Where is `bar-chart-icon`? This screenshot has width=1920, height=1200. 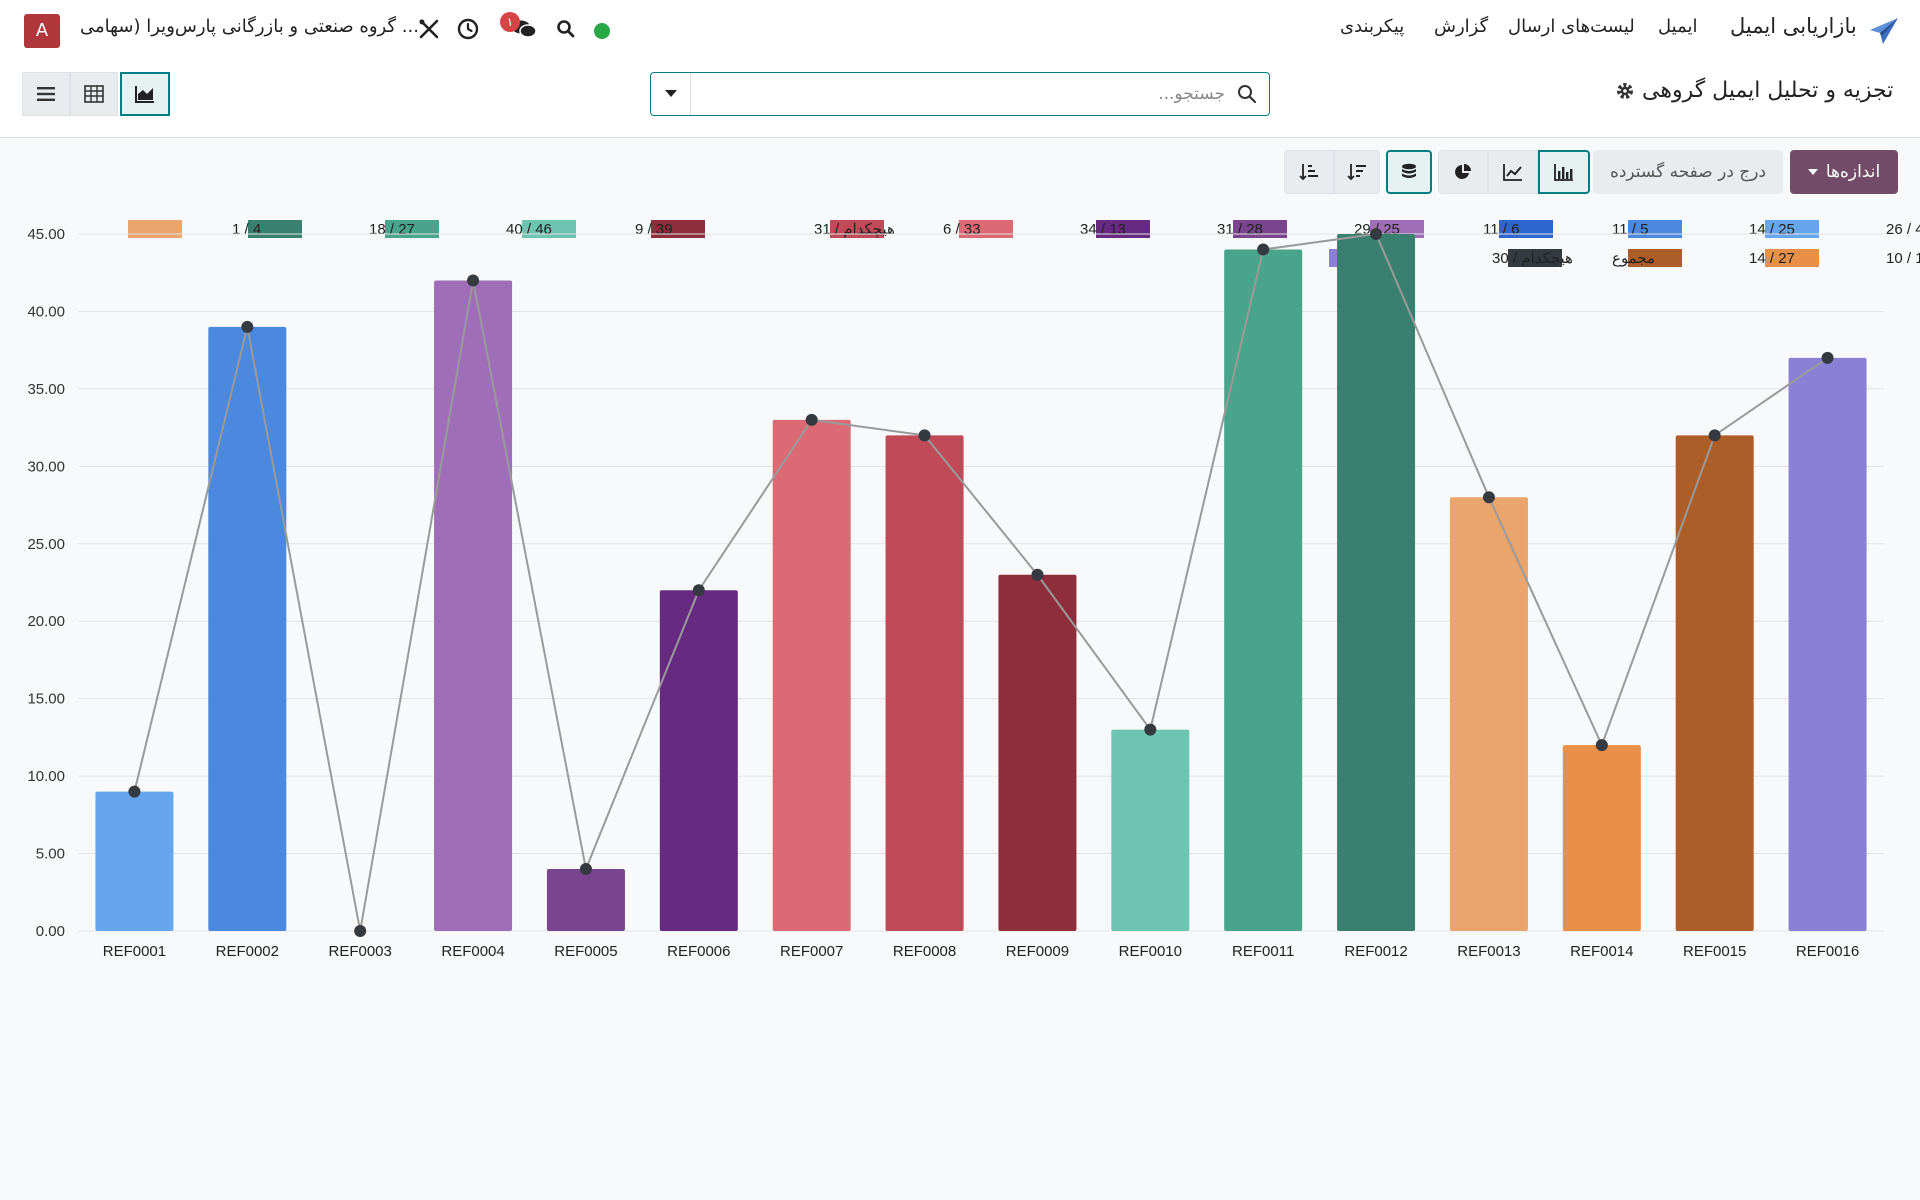
bar-chart-icon is located at coordinates (1564, 172).